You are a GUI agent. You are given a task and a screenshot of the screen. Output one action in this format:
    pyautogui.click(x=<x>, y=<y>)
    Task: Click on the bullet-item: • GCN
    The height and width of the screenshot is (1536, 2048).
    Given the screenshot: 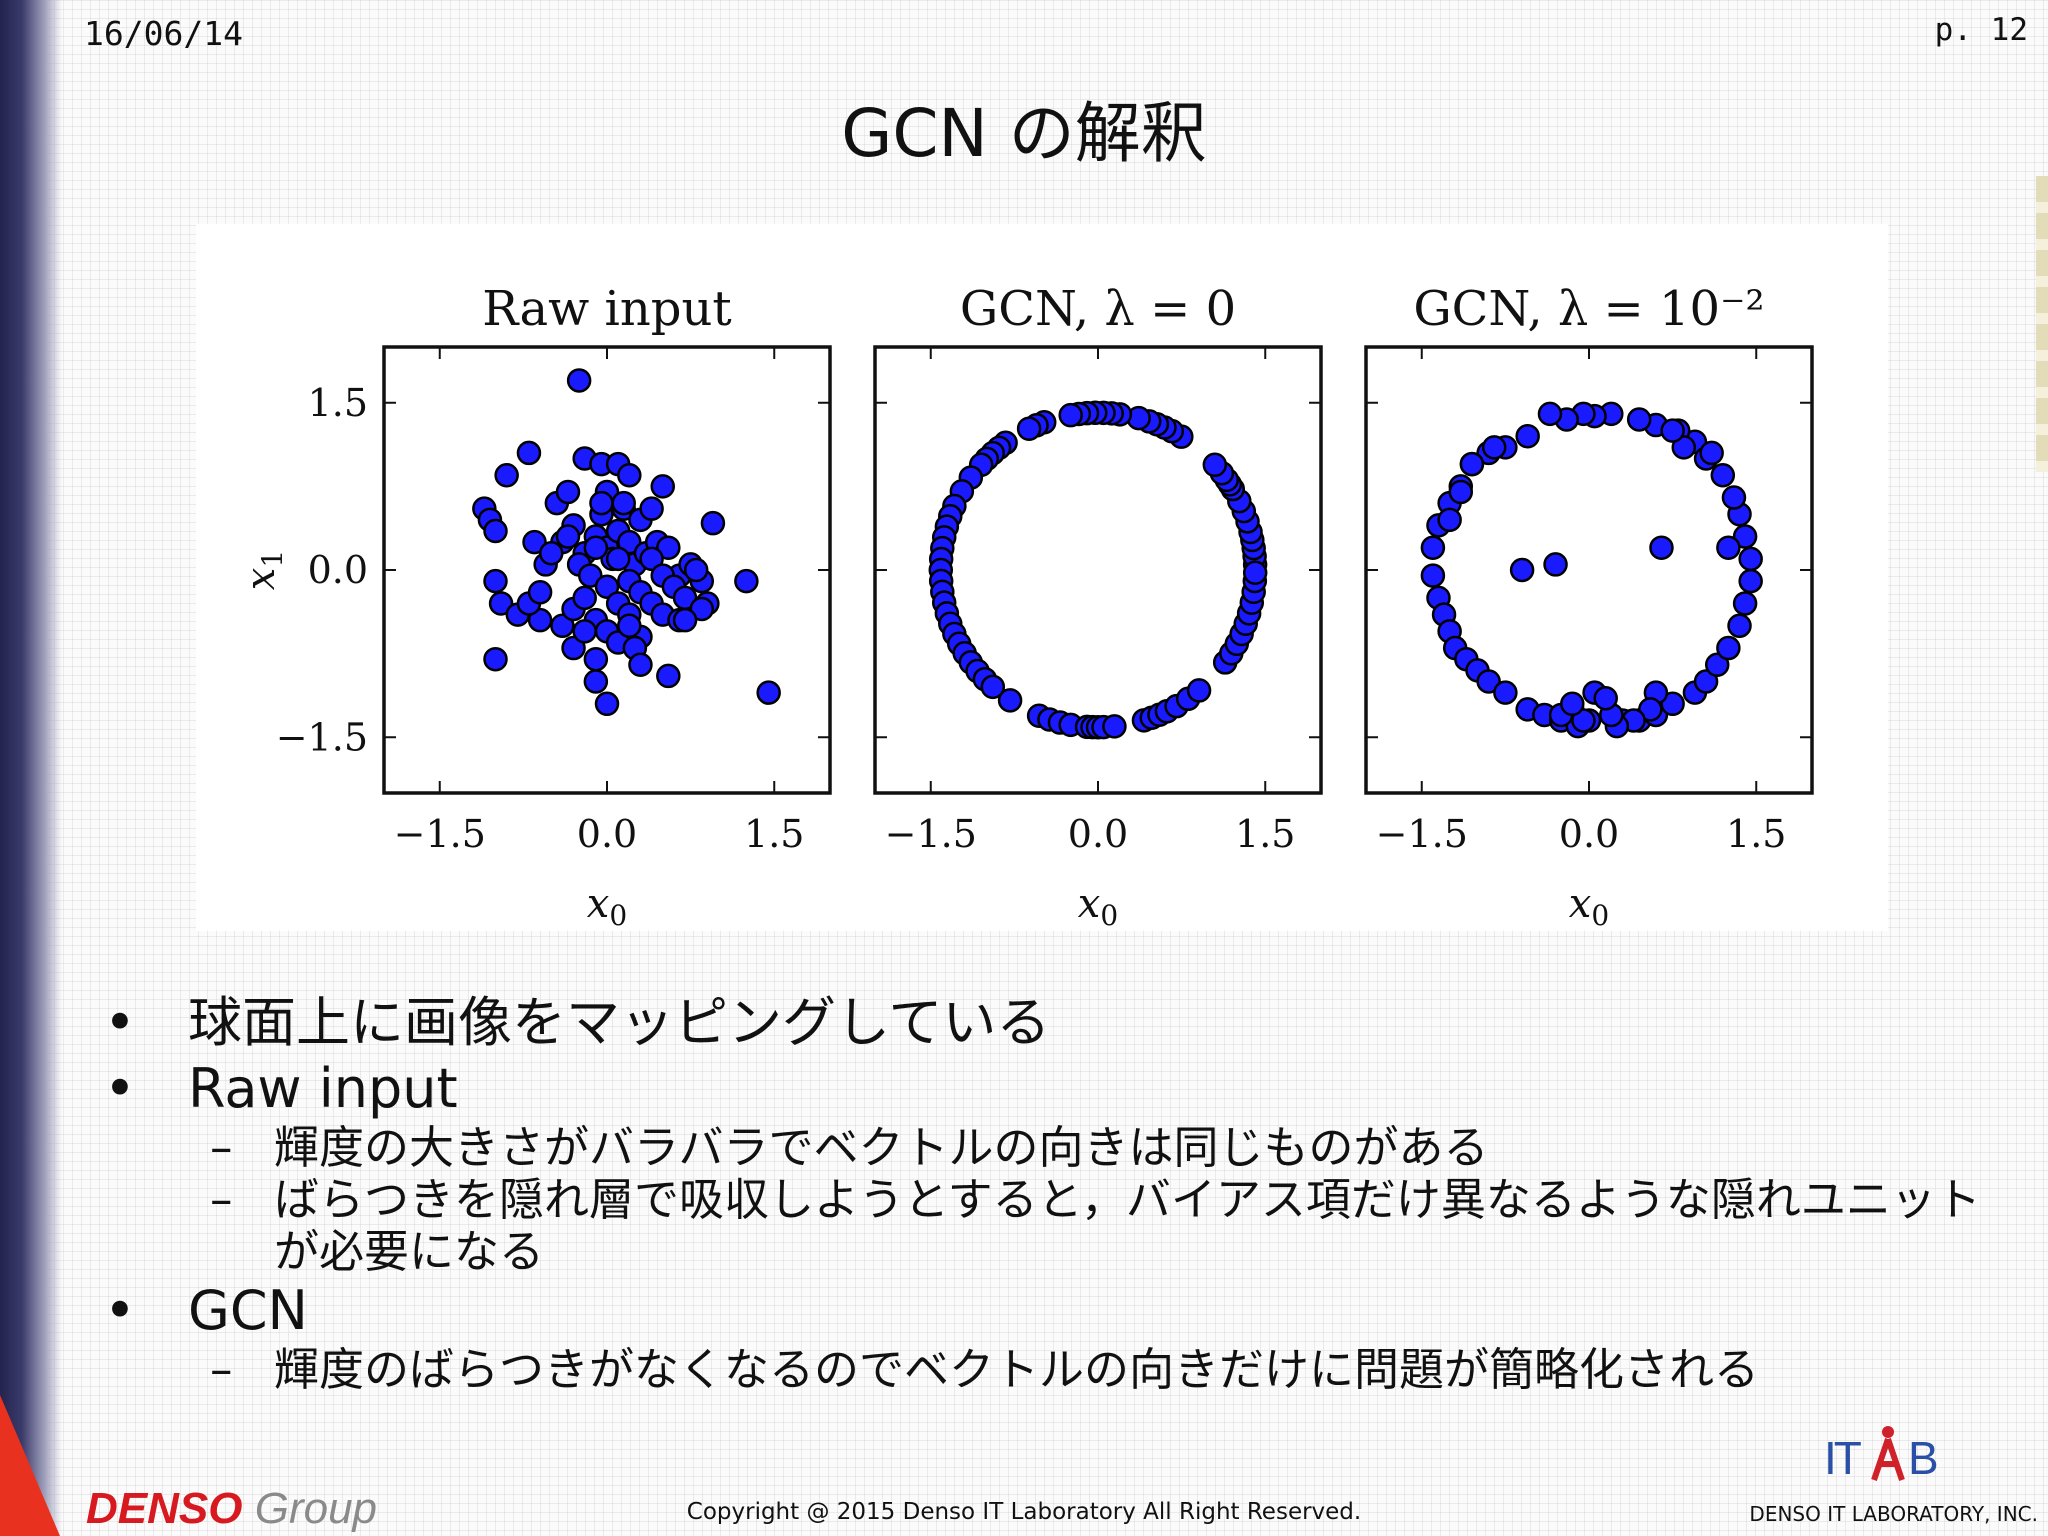 What is the action you would take?
    pyautogui.click(x=1054, y=1311)
    